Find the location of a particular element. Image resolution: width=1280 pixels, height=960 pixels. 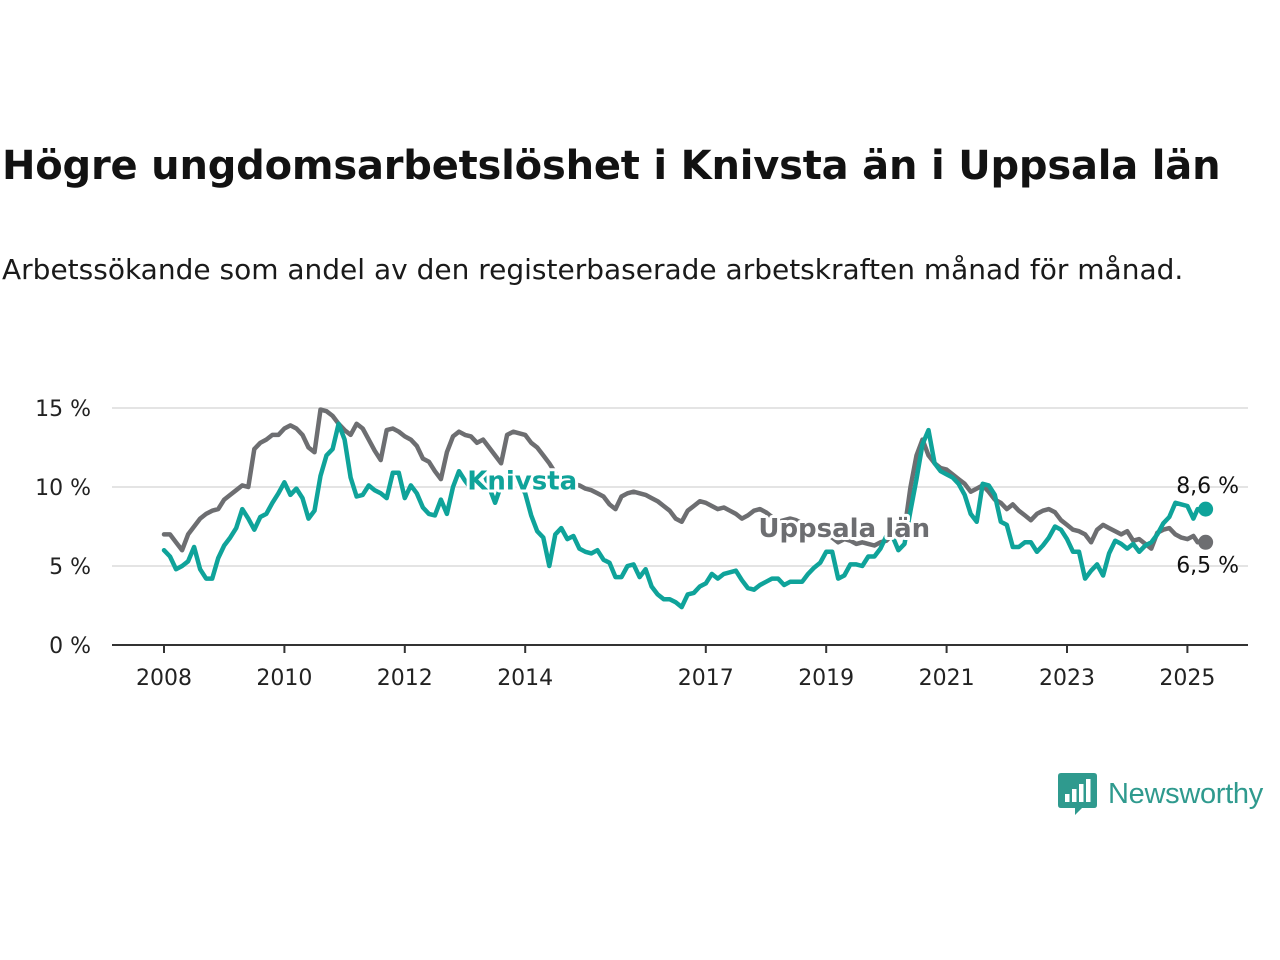

x-axis-tick-labels: 2008 2010 2012 2014 2017 2019 2021 2023 2025 is located at coordinates (675, 678).